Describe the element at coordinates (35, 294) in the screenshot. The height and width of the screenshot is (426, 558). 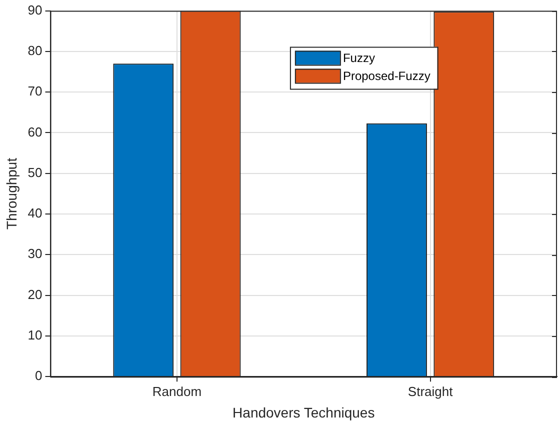
I see `y-tick-label: 20` at that location.